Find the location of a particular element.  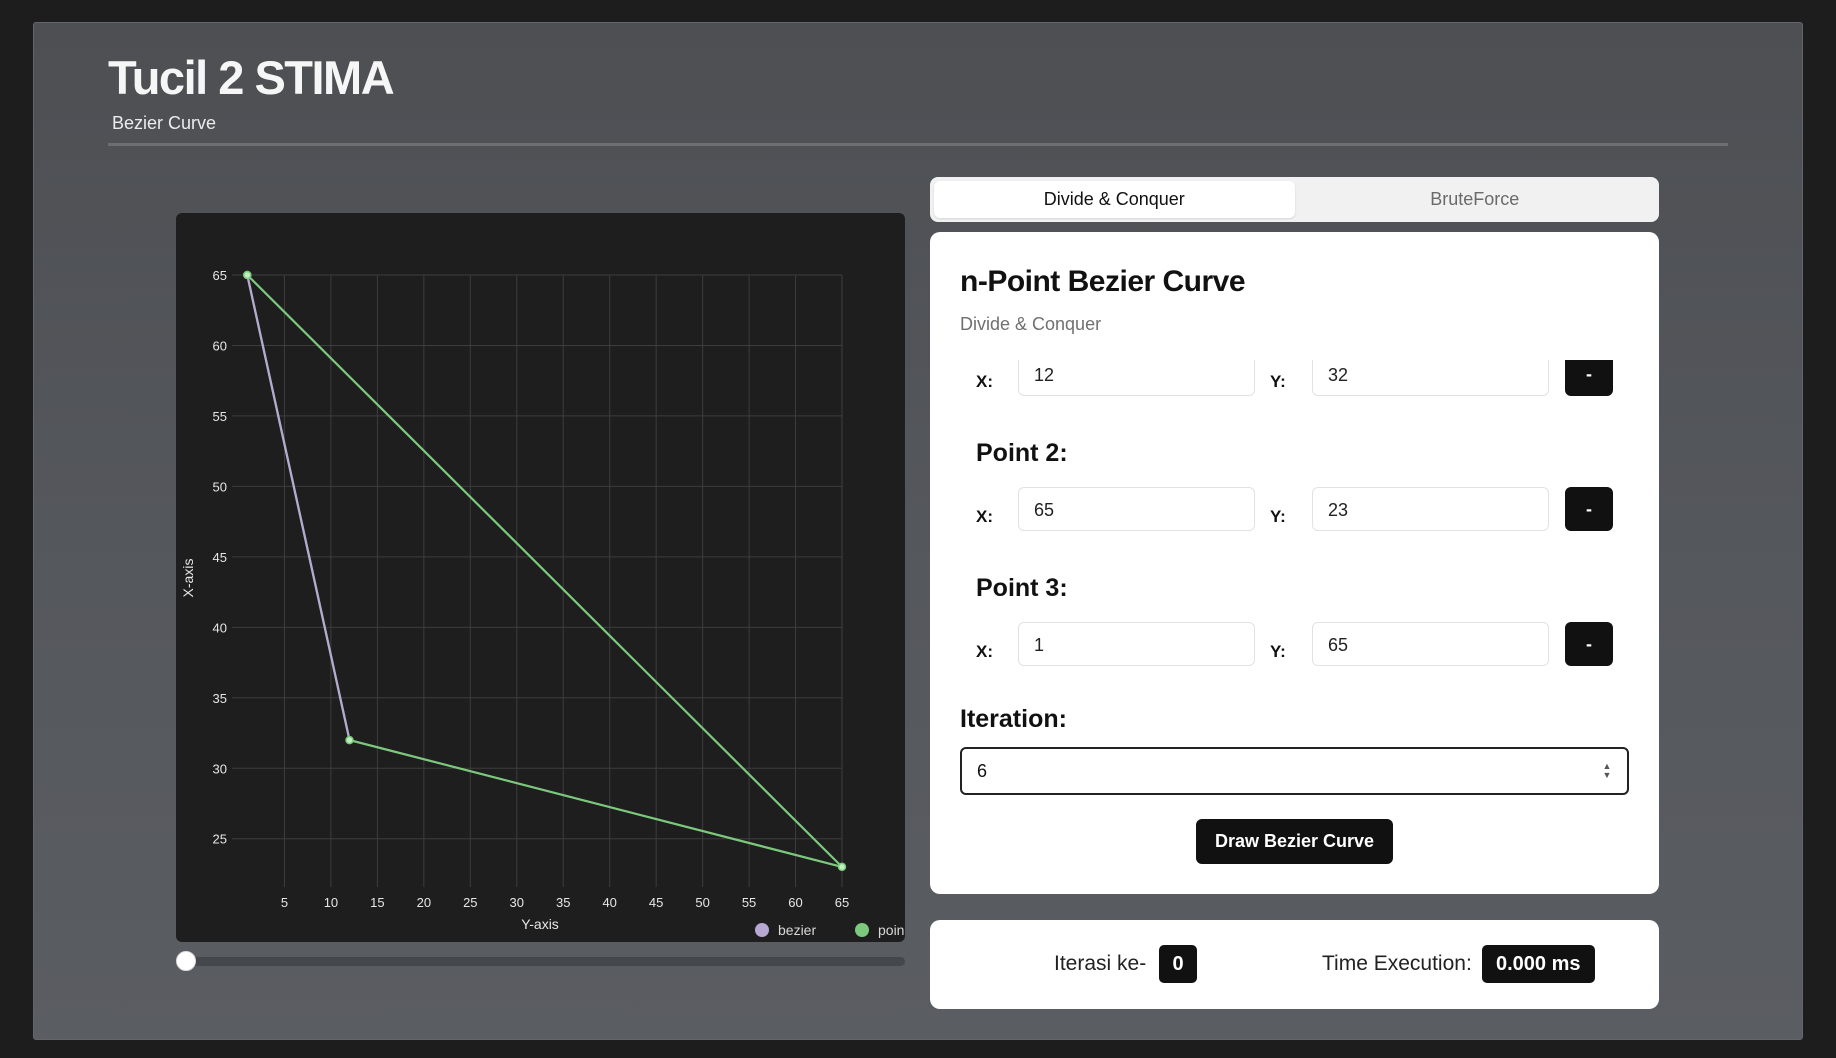

point-3-label: Point 3: is located at coordinates (1022, 588).